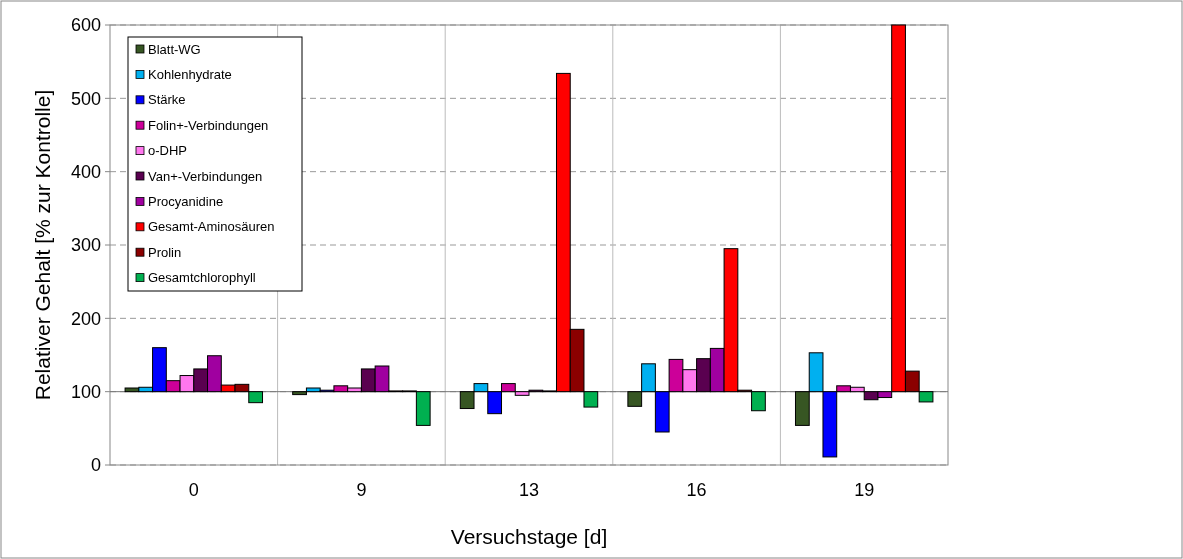 This screenshot has width=1183, height=559. What do you see at coordinates (85, 391) in the screenshot?
I see `y-tick-label: 100` at bounding box center [85, 391].